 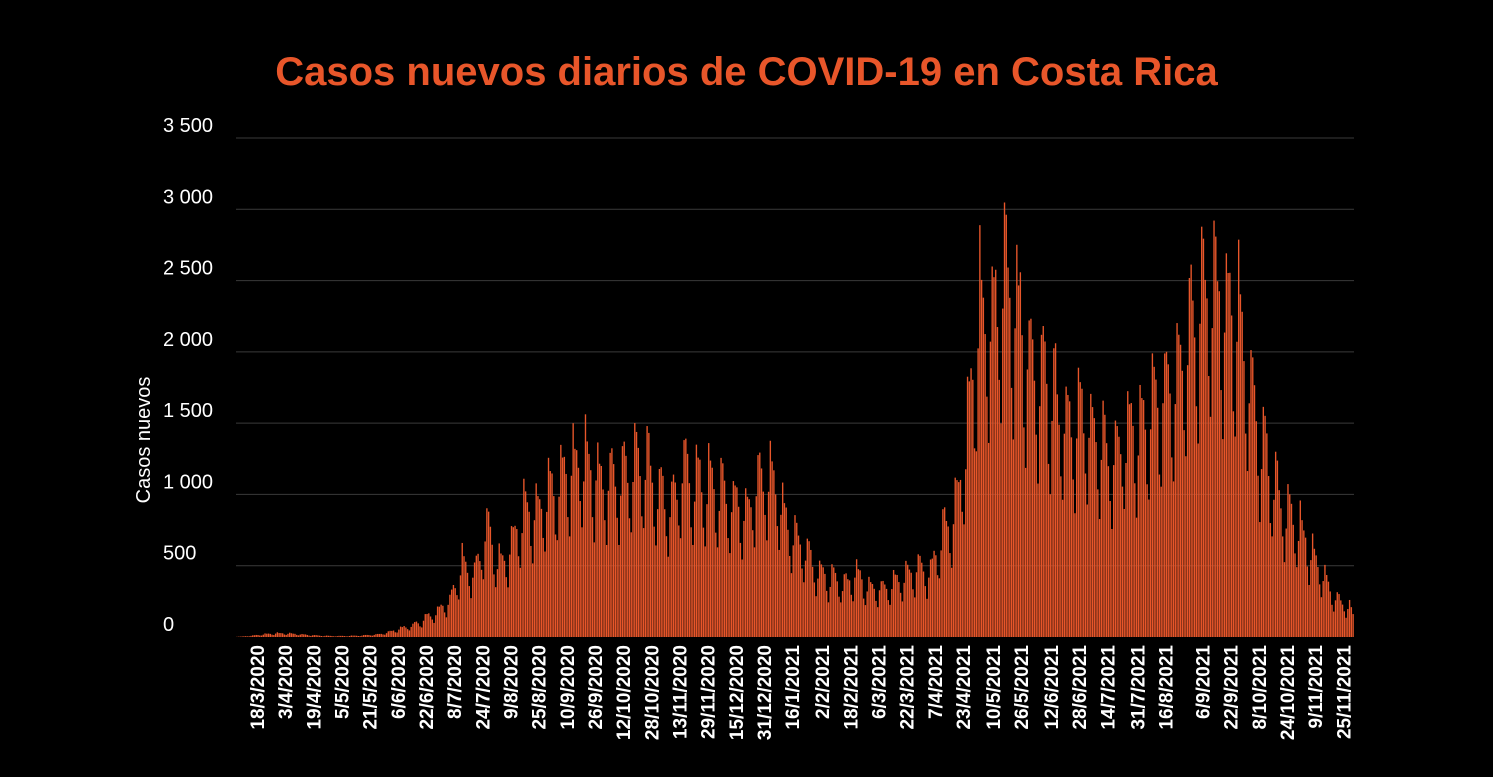 I want to click on x-tick-label: 15/12/2020, so click(x=737, y=692).